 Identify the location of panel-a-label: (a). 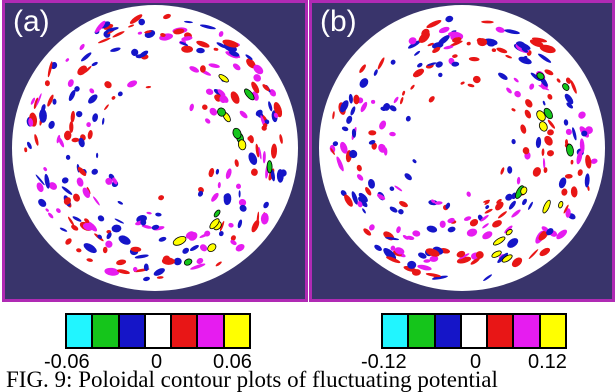
(31, 21).